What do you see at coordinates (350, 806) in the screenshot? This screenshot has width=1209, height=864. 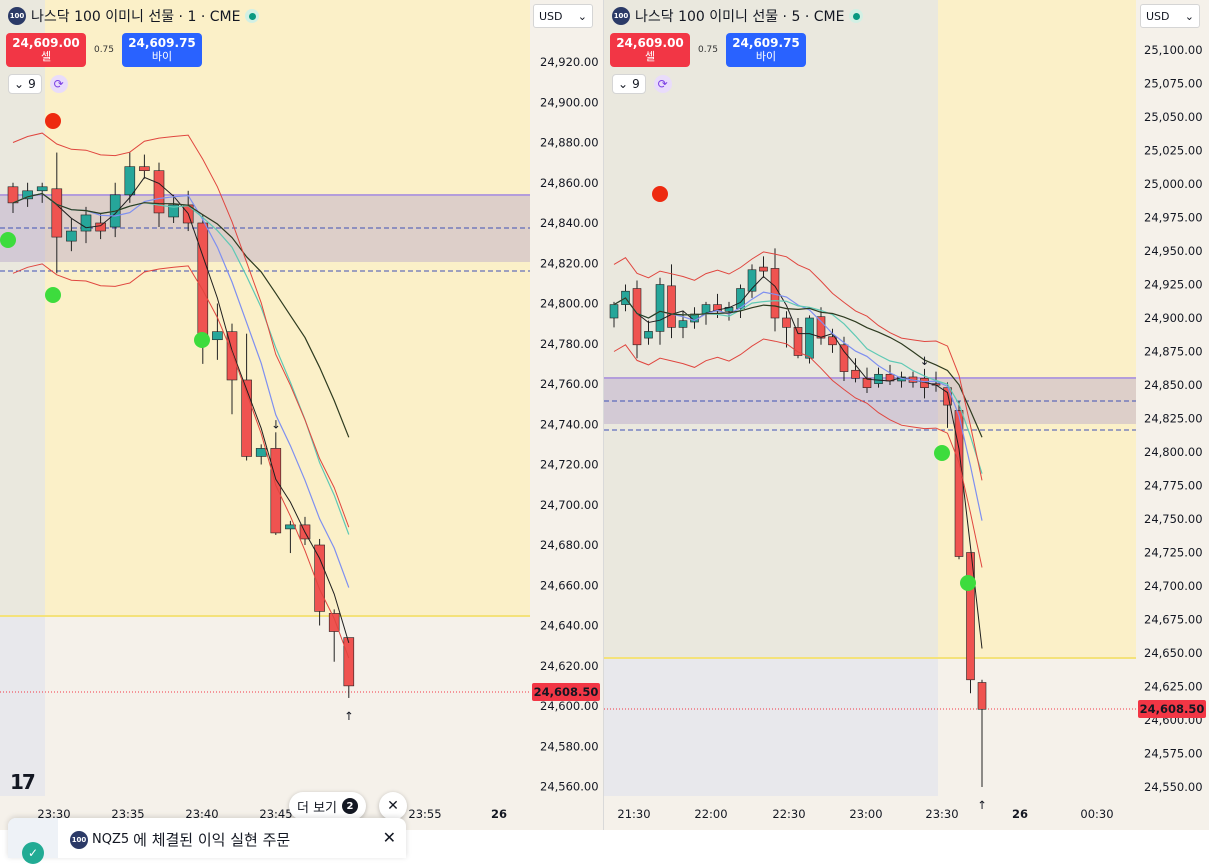 I see `notification-count-badge: 2` at bounding box center [350, 806].